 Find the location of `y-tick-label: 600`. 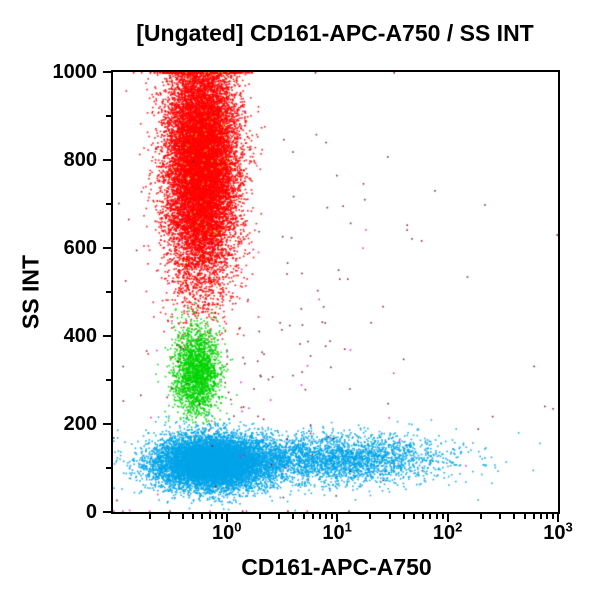

y-tick-label: 600 is located at coordinates (80, 248).